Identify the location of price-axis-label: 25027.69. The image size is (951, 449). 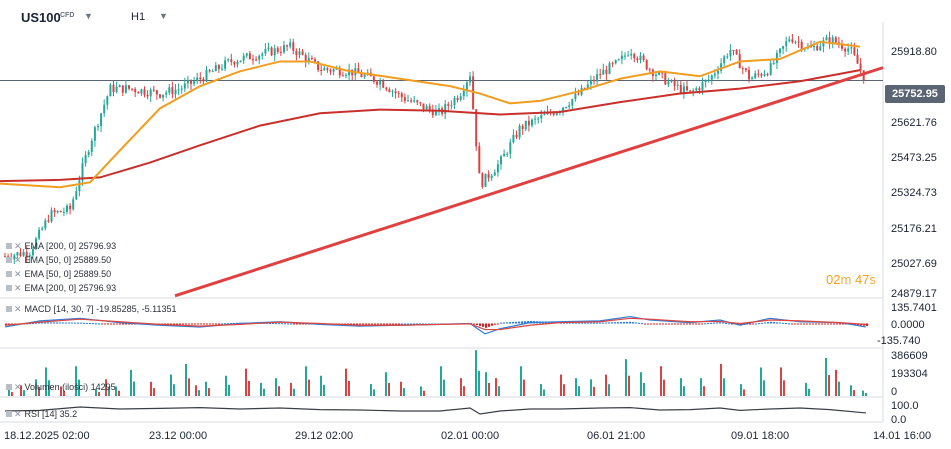
(914, 264).